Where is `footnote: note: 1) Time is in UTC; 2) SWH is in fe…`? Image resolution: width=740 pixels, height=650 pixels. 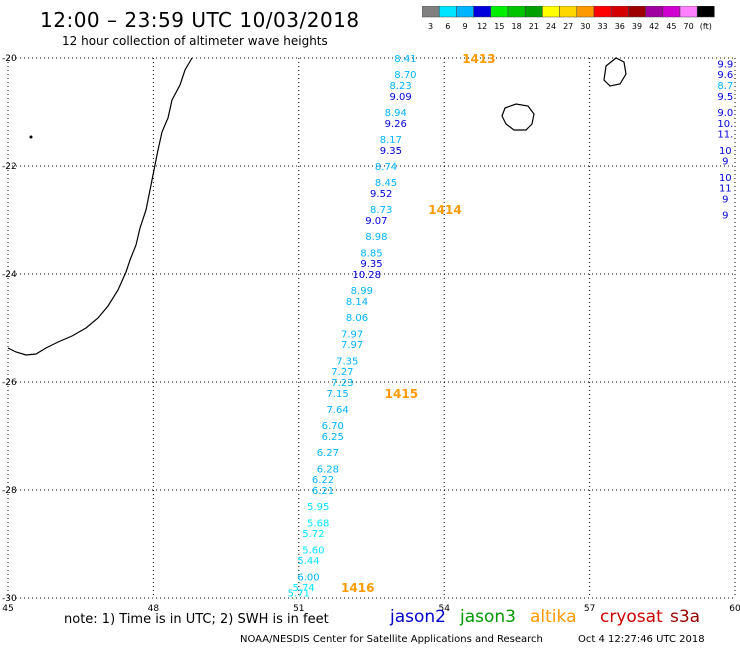
footnote: note: 1) Time is in UTC; 2) SWH is in fe… is located at coordinates (196, 619).